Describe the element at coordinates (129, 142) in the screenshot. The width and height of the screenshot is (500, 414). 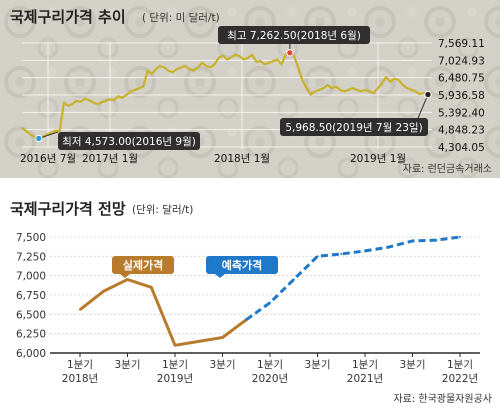
I see `annotation-text-min: 최저 4,573.00(2016년 9월)` at that location.